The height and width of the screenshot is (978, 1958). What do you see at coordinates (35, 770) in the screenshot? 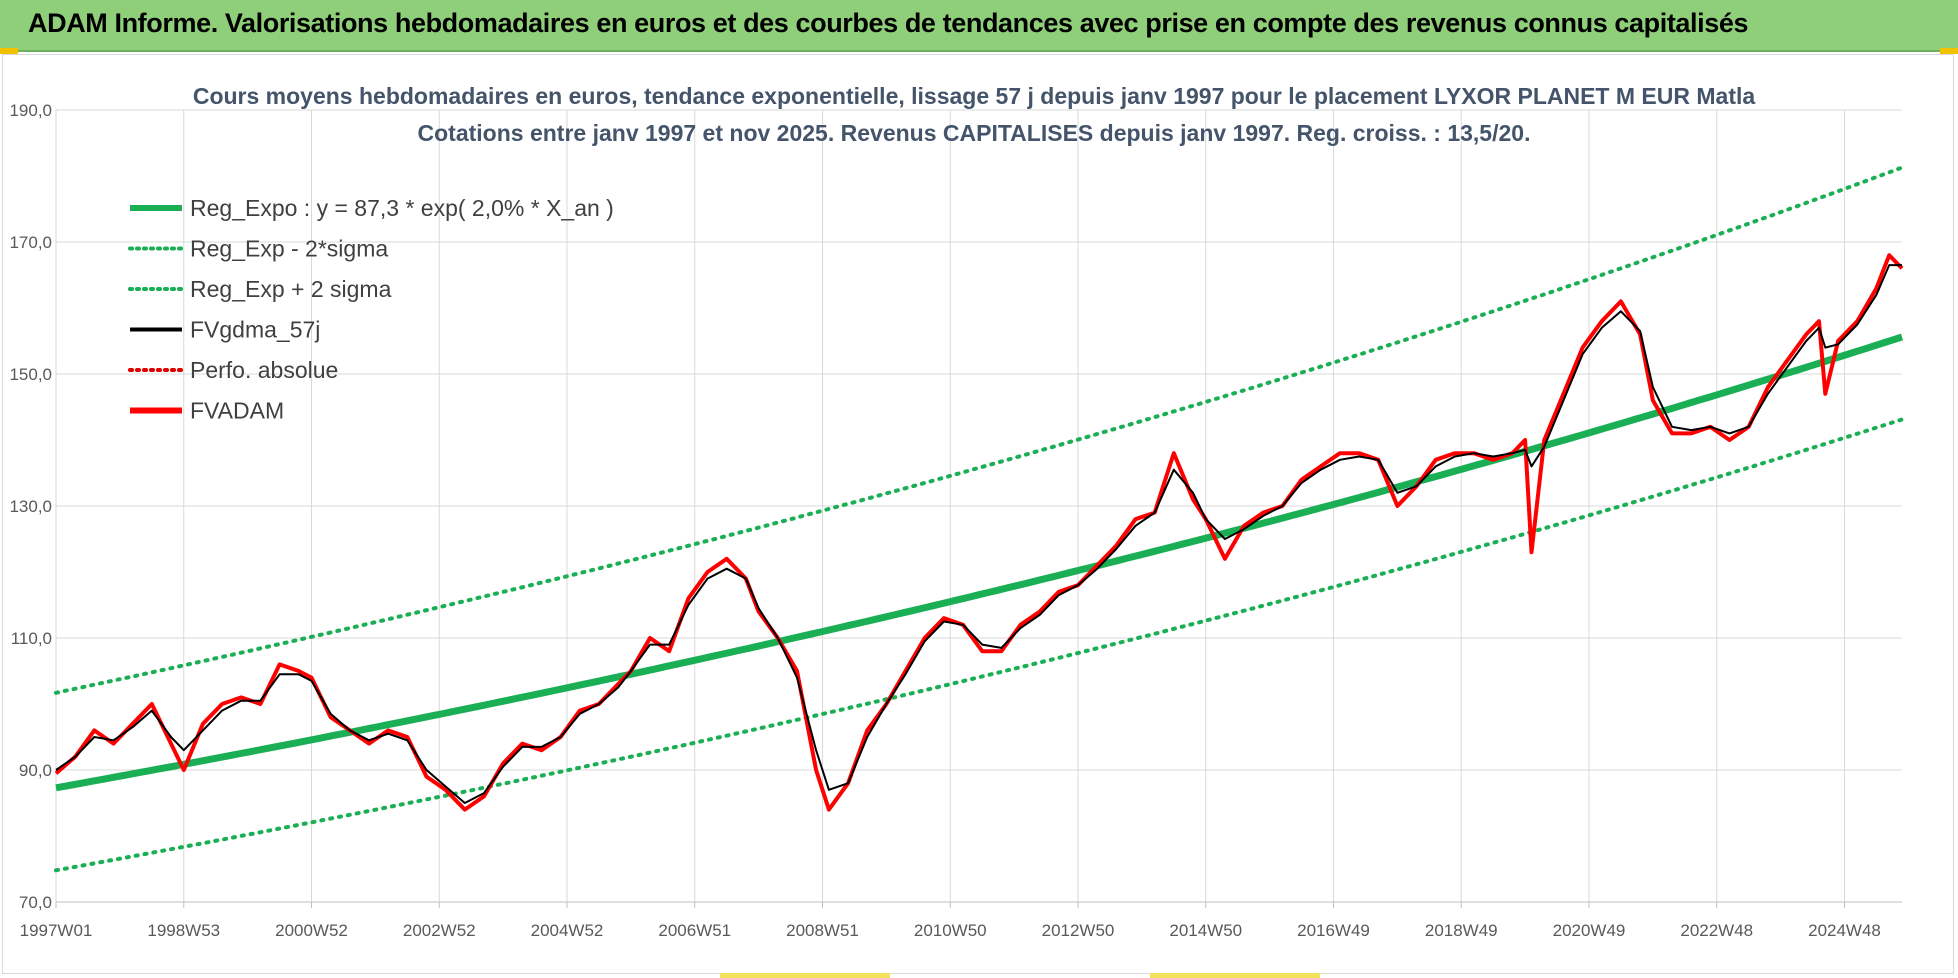
I see `y-tick-label: 90,0` at bounding box center [35, 770].